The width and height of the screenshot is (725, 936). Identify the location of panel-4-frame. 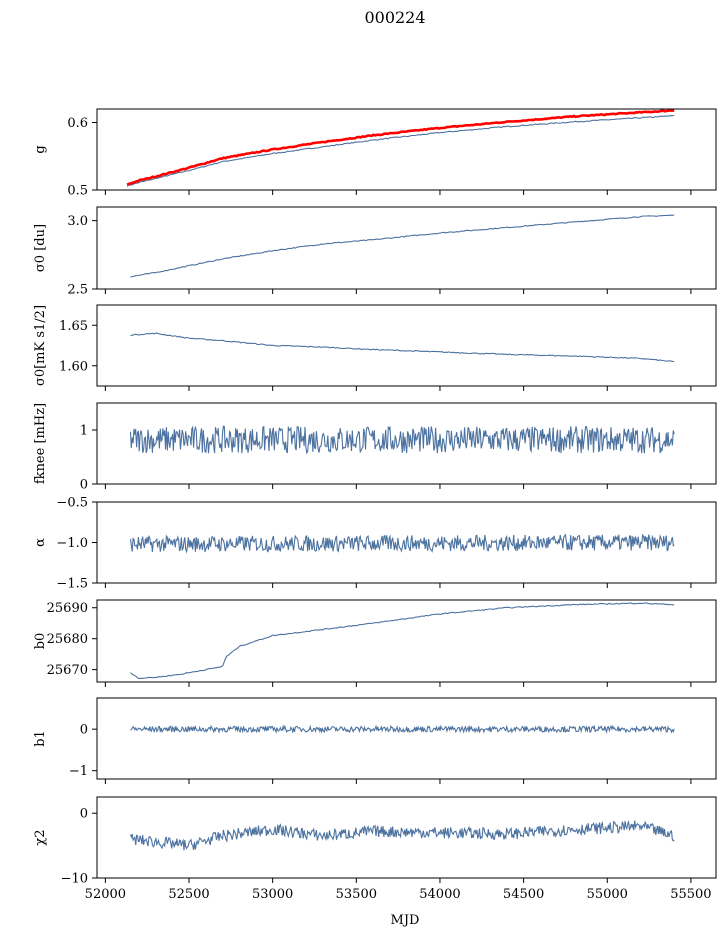
(406, 443).